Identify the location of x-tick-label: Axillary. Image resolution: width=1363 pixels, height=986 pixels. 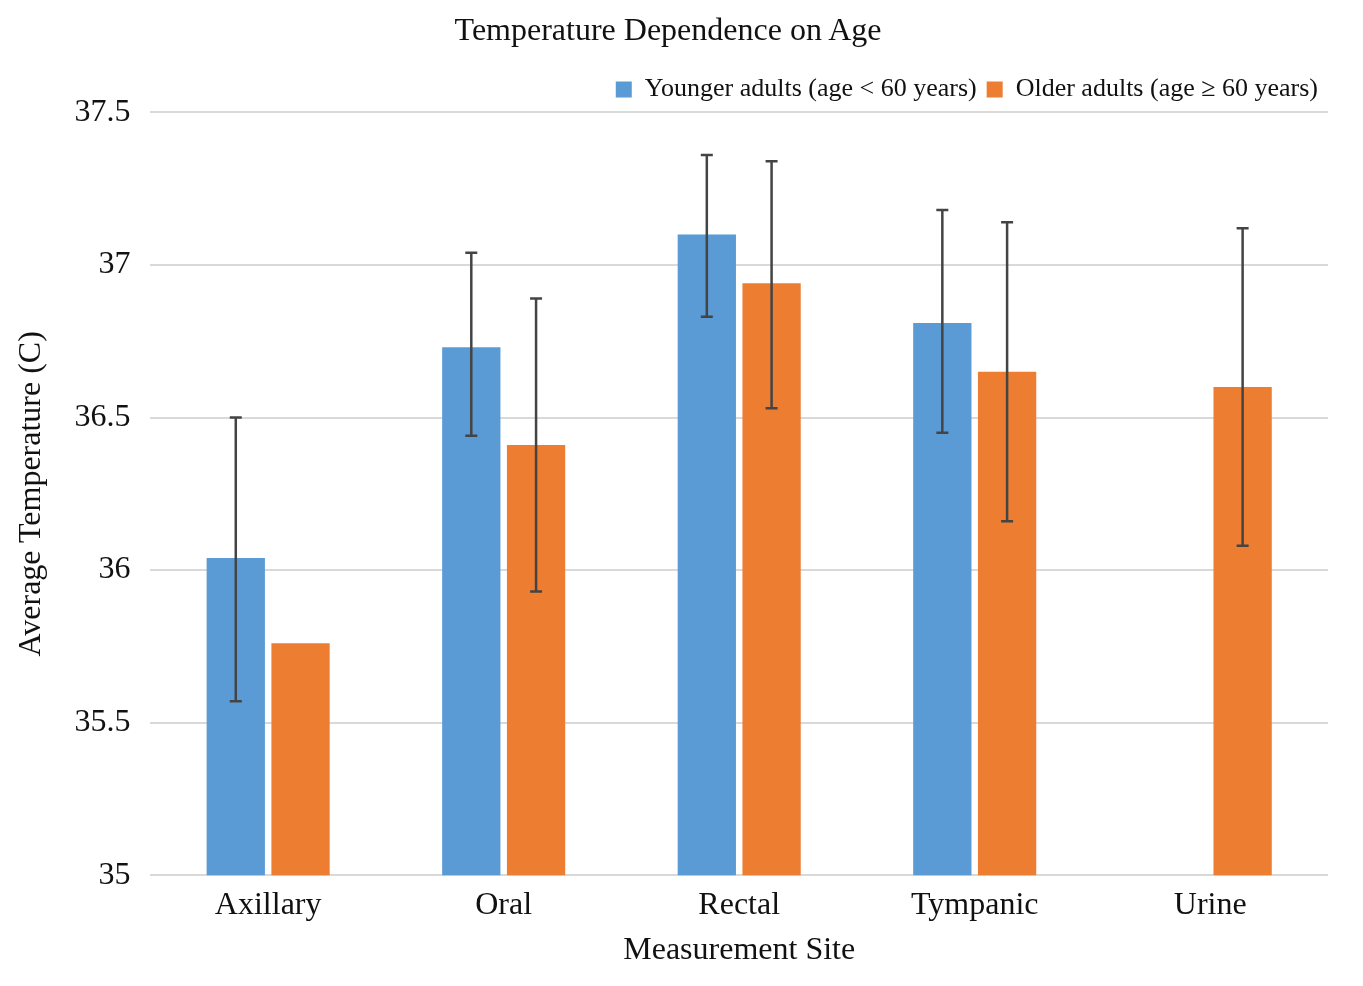
(268, 902).